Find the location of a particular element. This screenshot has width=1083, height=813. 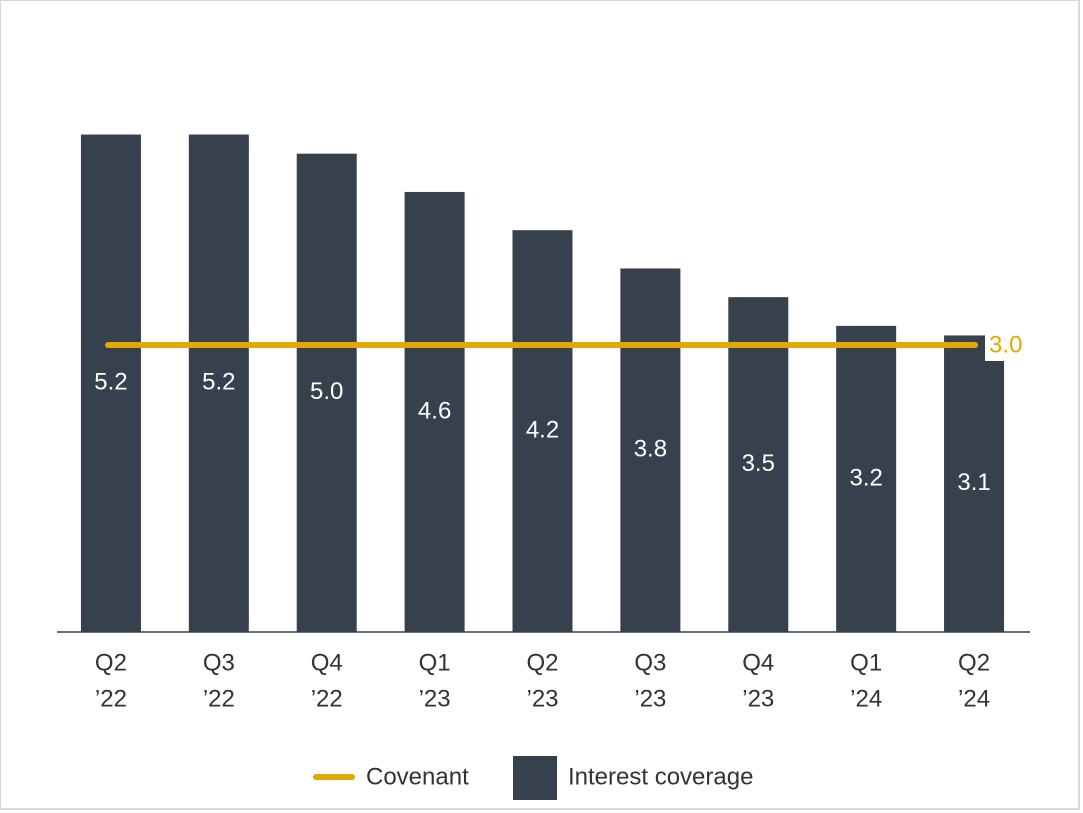

data-label: 3.8 is located at coordinates (650, 449).